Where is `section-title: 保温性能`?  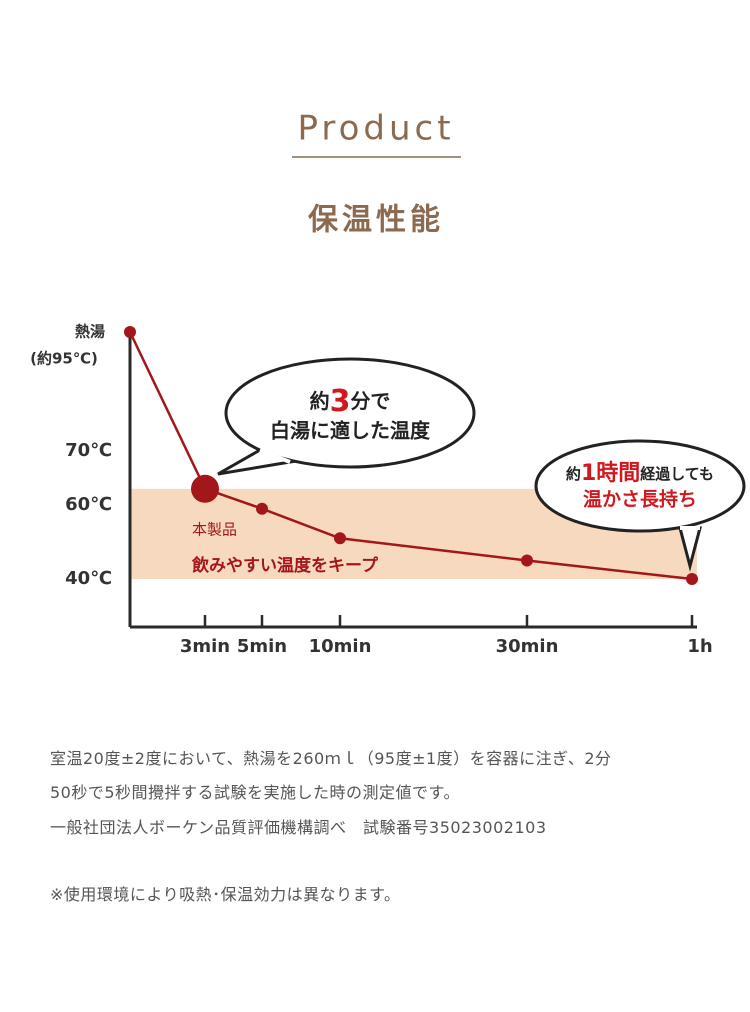 section-title: 保温性能 is located at coordinates (376, 220).